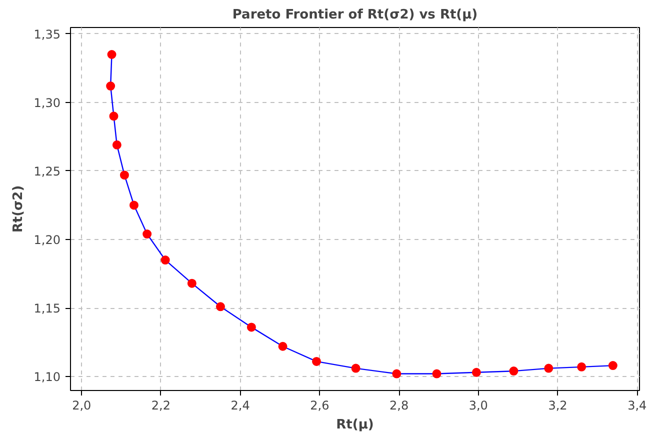 The width and height of the screenshot is (647, 435). Describe the element at coordinates (18, 209) in the screenshot. I see `y-axis-title: Rt(σ2)` at that location.